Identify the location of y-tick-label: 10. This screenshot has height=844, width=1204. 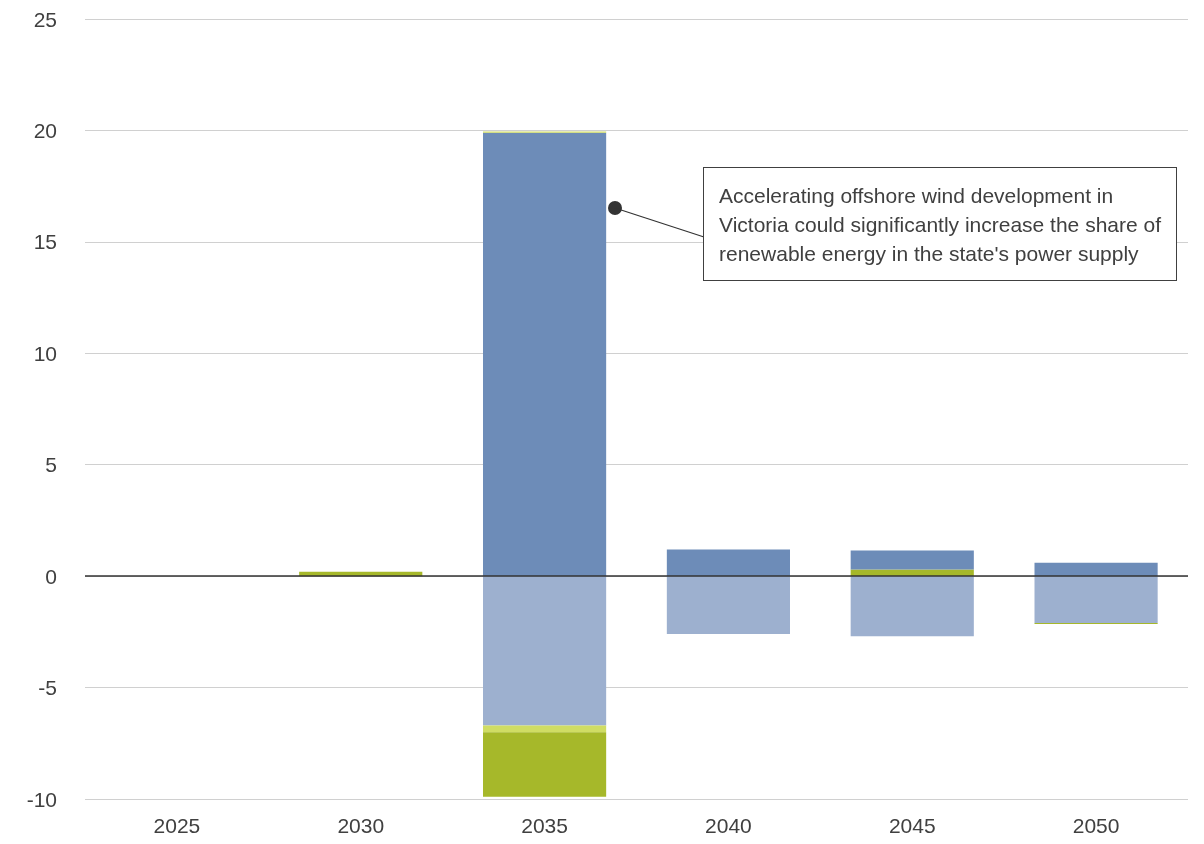
(45, 353).